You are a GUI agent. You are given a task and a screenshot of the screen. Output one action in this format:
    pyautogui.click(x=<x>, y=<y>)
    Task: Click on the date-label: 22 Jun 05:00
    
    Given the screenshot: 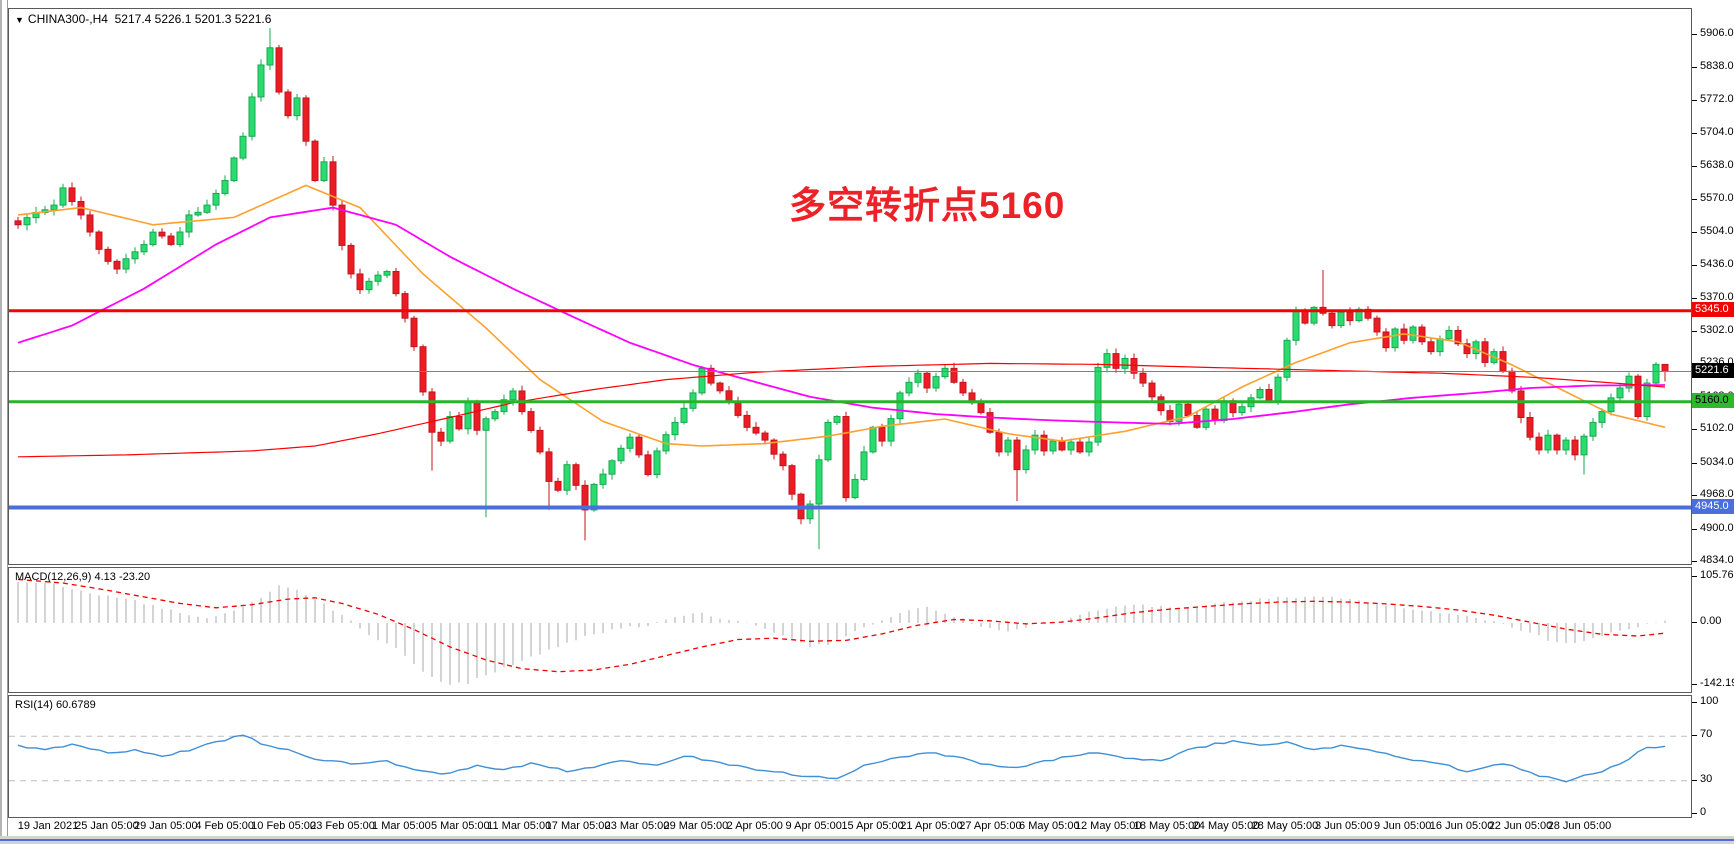 What is the action you would take?
    pyautogui.click(x=1520, y=826)
    